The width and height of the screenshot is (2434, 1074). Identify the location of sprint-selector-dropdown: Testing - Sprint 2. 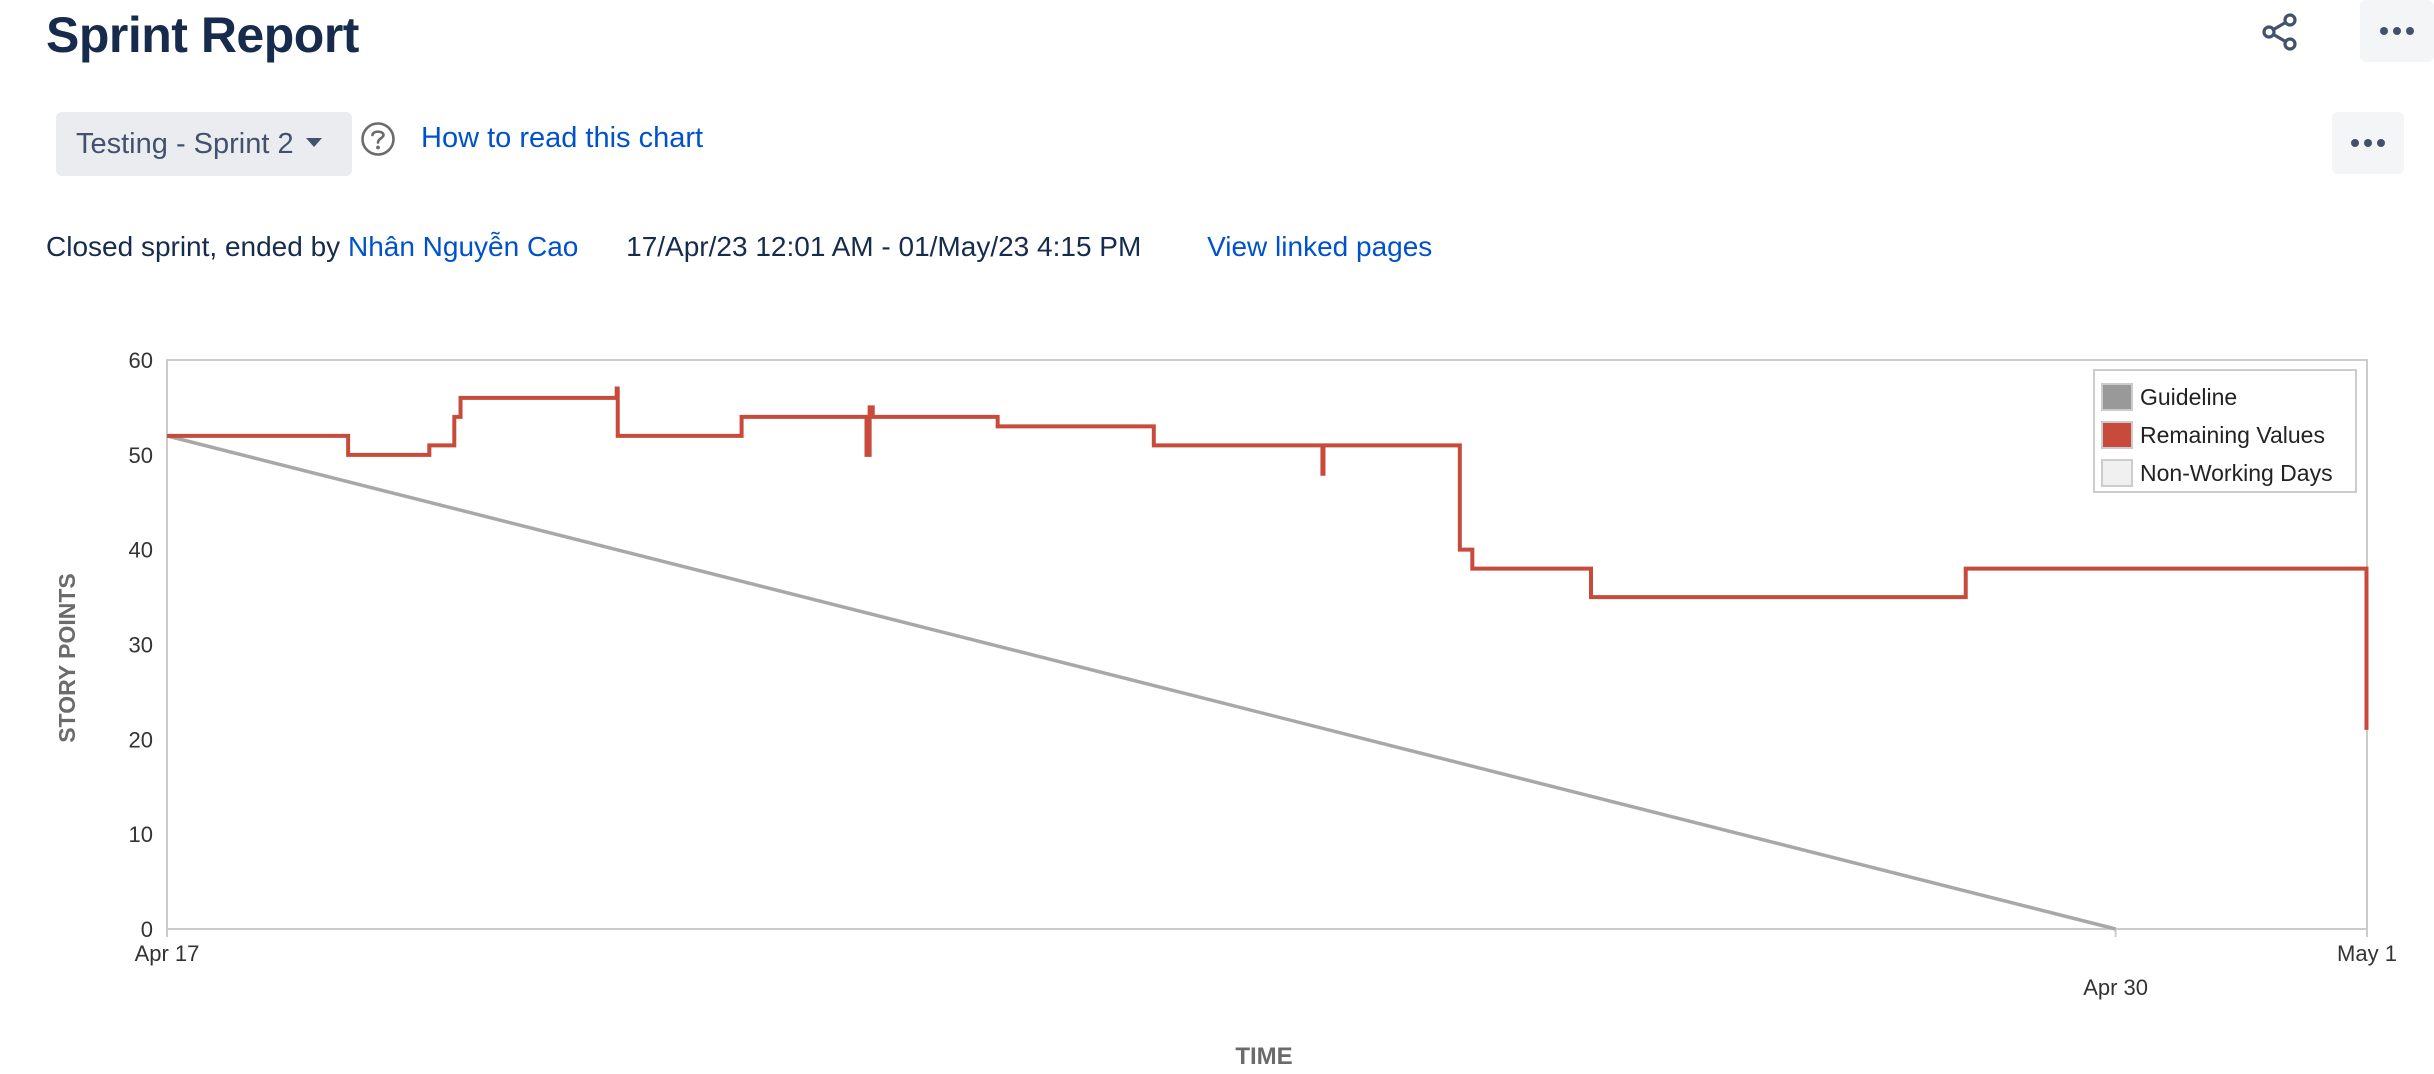
(204, 144).